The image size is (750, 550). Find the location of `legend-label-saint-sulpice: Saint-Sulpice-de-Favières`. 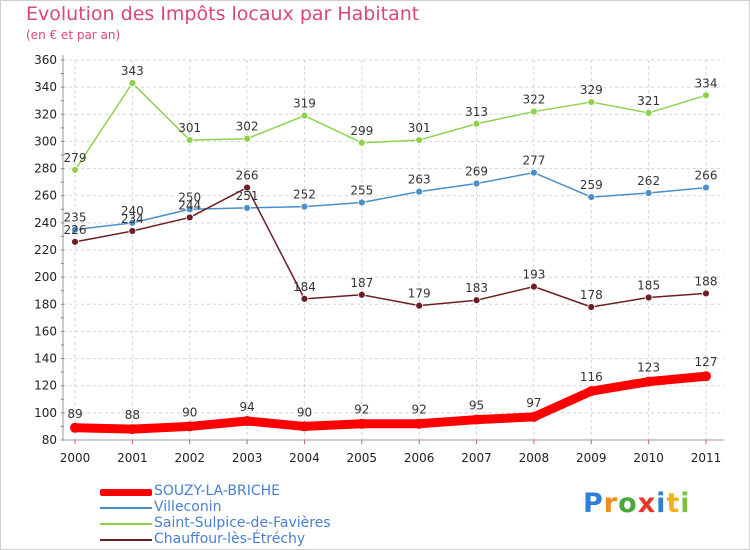

legend-label-saint-sulpice: Saint-Sulpice-de-Favières is located at coordinates (242, 523).